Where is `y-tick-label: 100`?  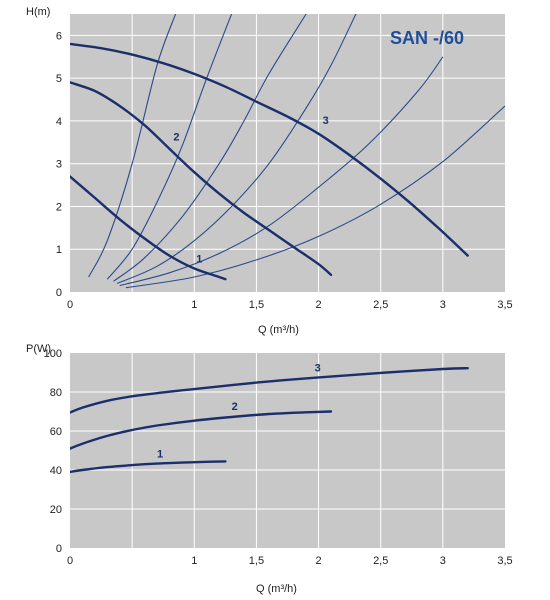
y-tick-label: 100 is located at coordinates (53, 354).